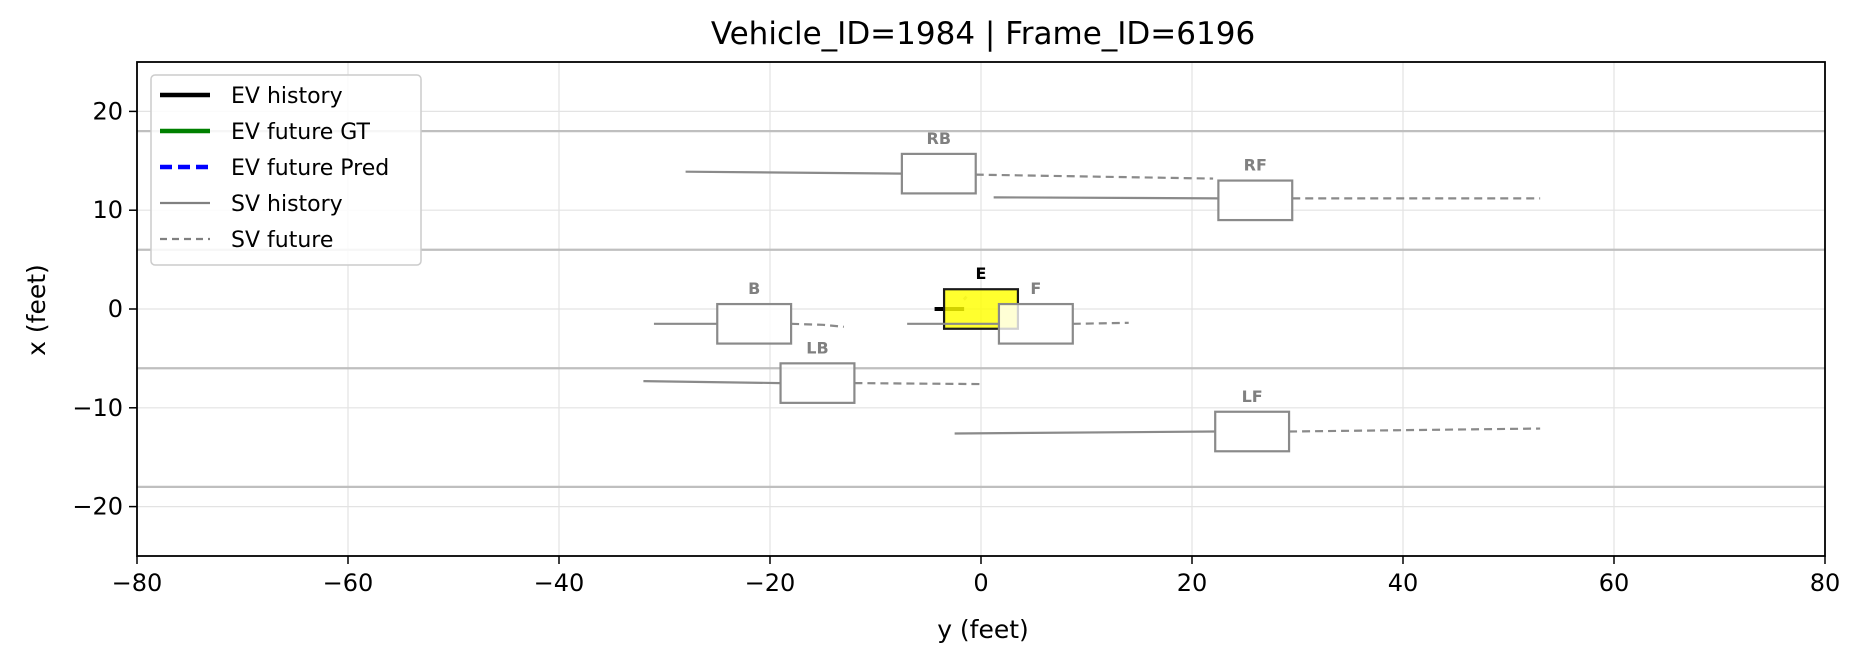 The image size is (1863, 663). What do you see at coordinates (287, 204) in the screenshot?
I see `legend-entry-label: SV history` at bounding box center [287, 204].